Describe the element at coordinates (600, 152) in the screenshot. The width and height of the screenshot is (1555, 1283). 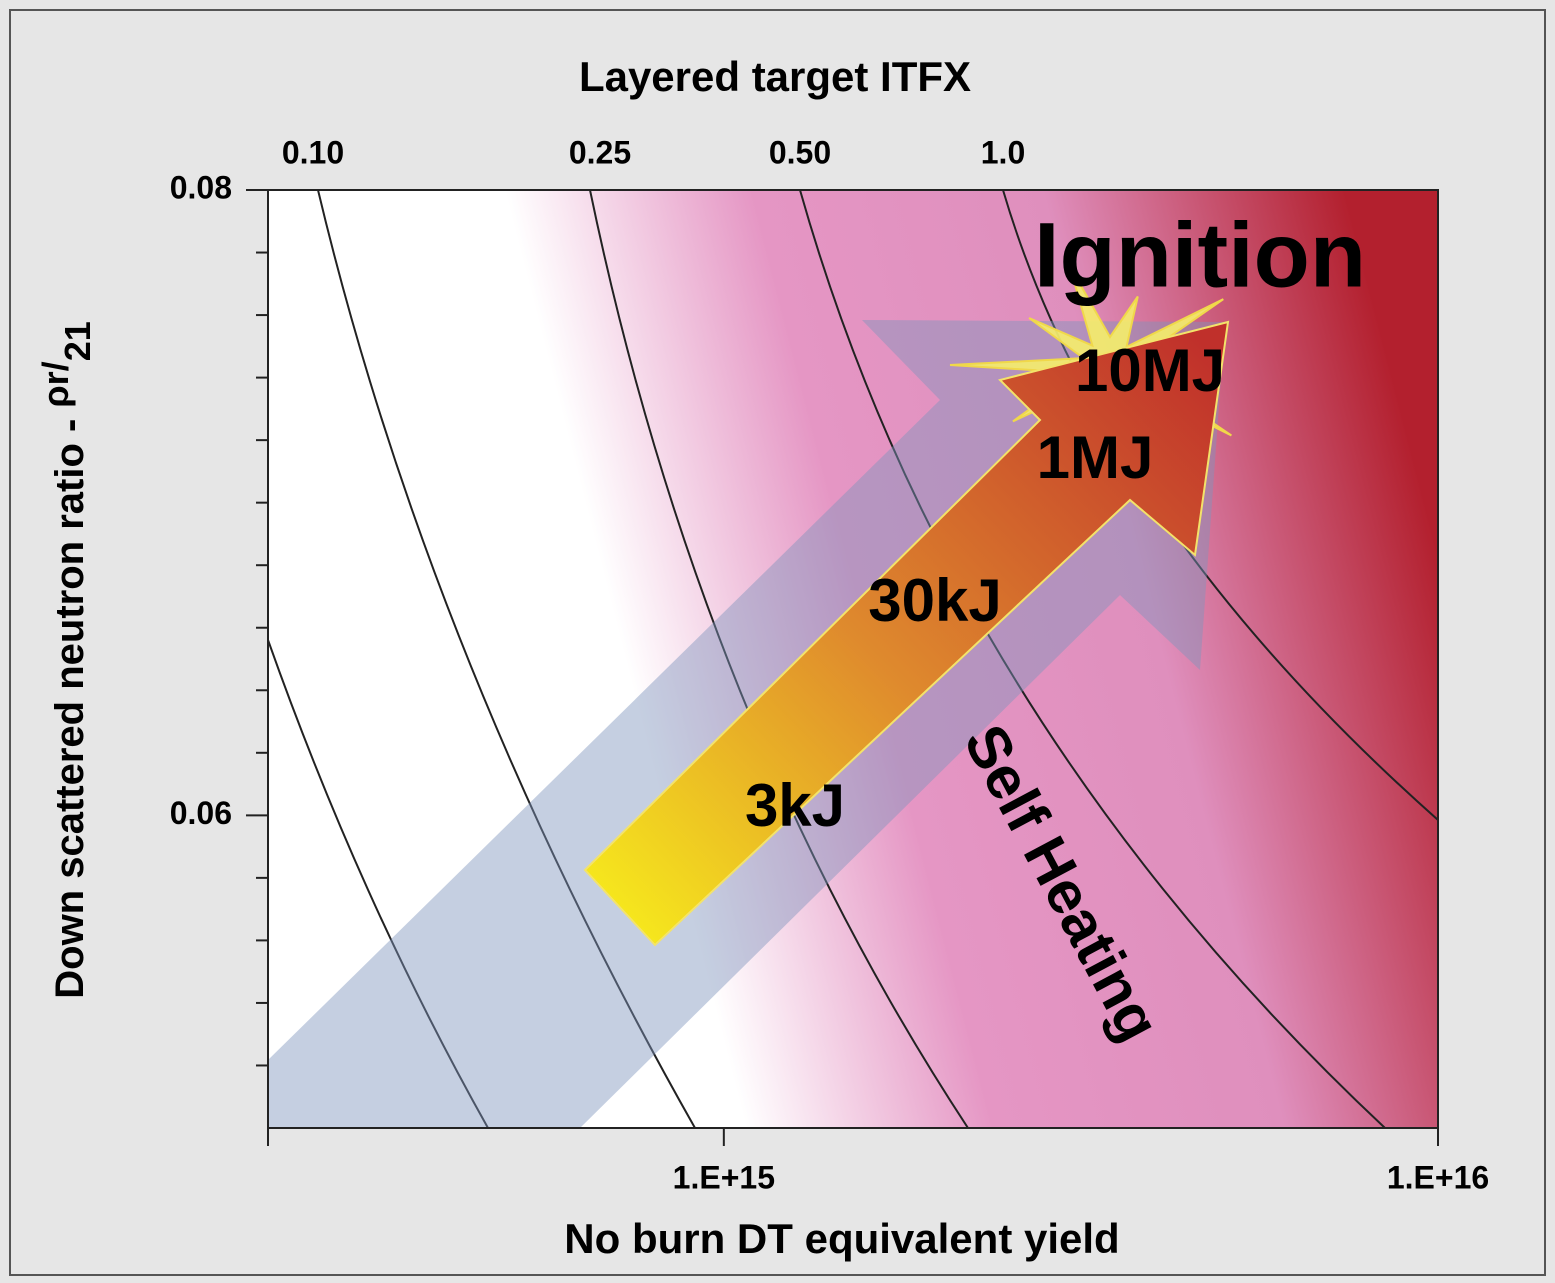
I see `top-axis-label: 0.25` at that location.